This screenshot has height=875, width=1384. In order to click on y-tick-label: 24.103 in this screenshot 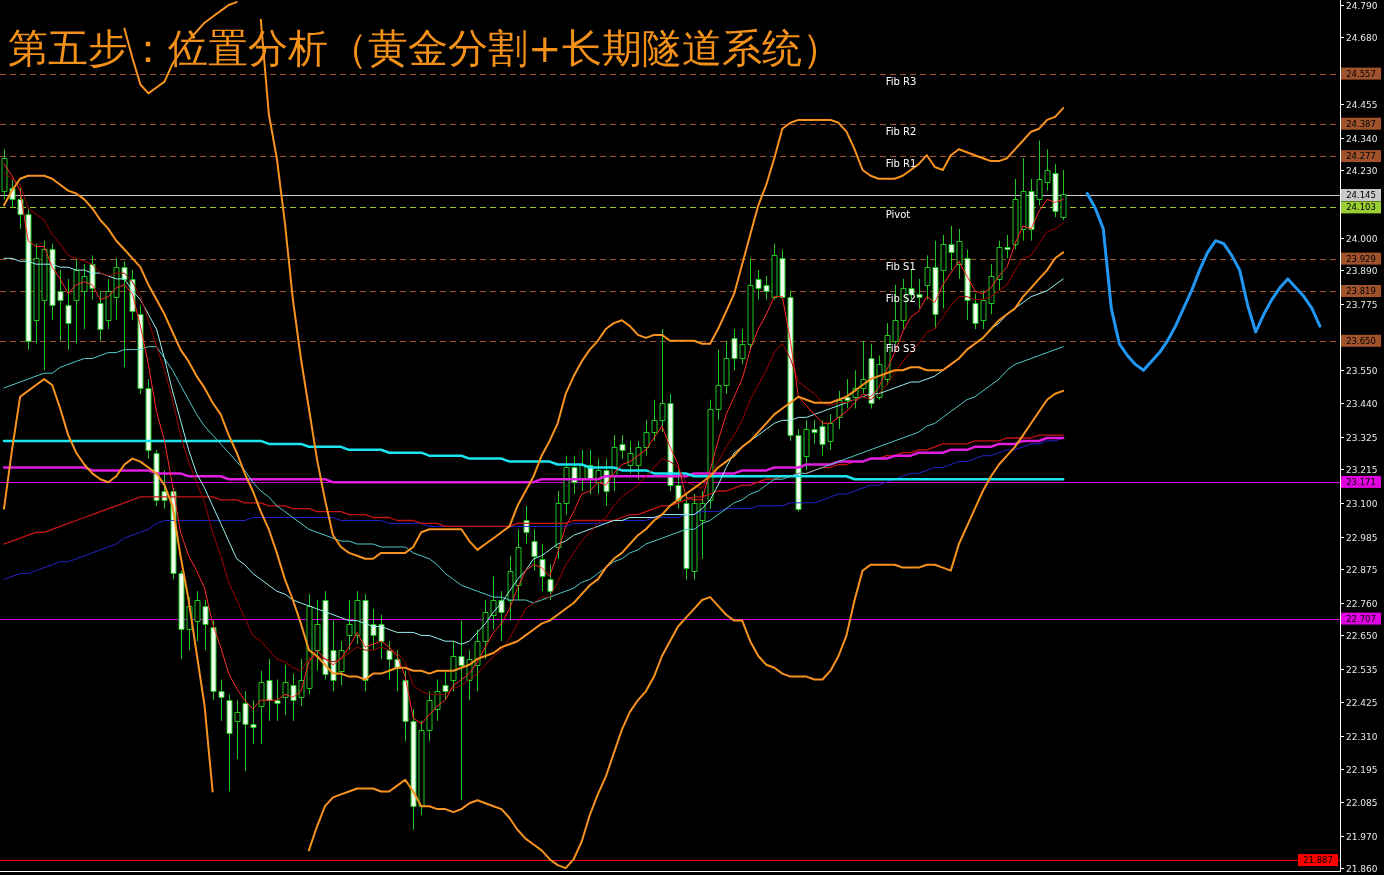, I will do `click(1361, 207)`.